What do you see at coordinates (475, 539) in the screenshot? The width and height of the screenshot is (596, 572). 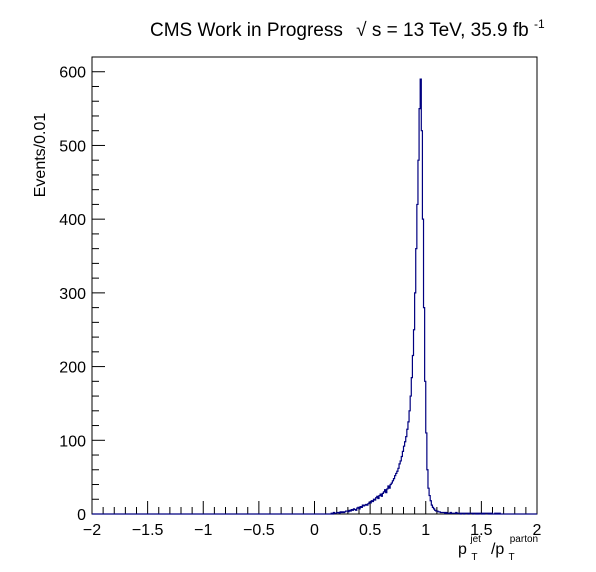 I see `x-title-sup1: jet` at bounding box center [475, 539].